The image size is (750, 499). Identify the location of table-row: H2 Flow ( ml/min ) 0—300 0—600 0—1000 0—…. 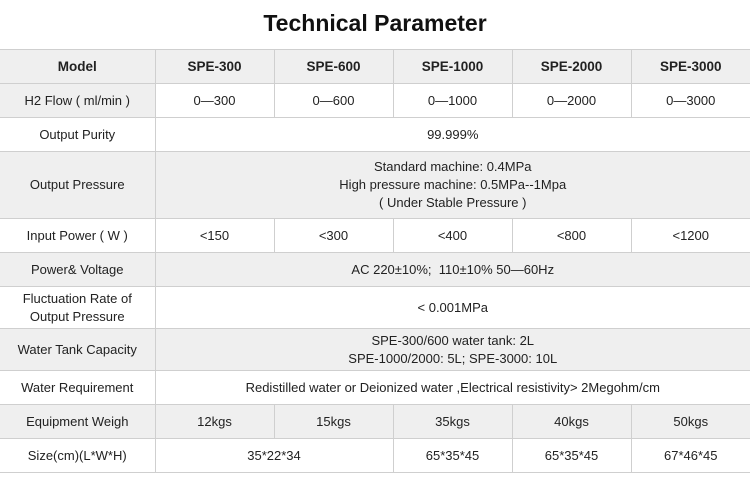
(375, 100).